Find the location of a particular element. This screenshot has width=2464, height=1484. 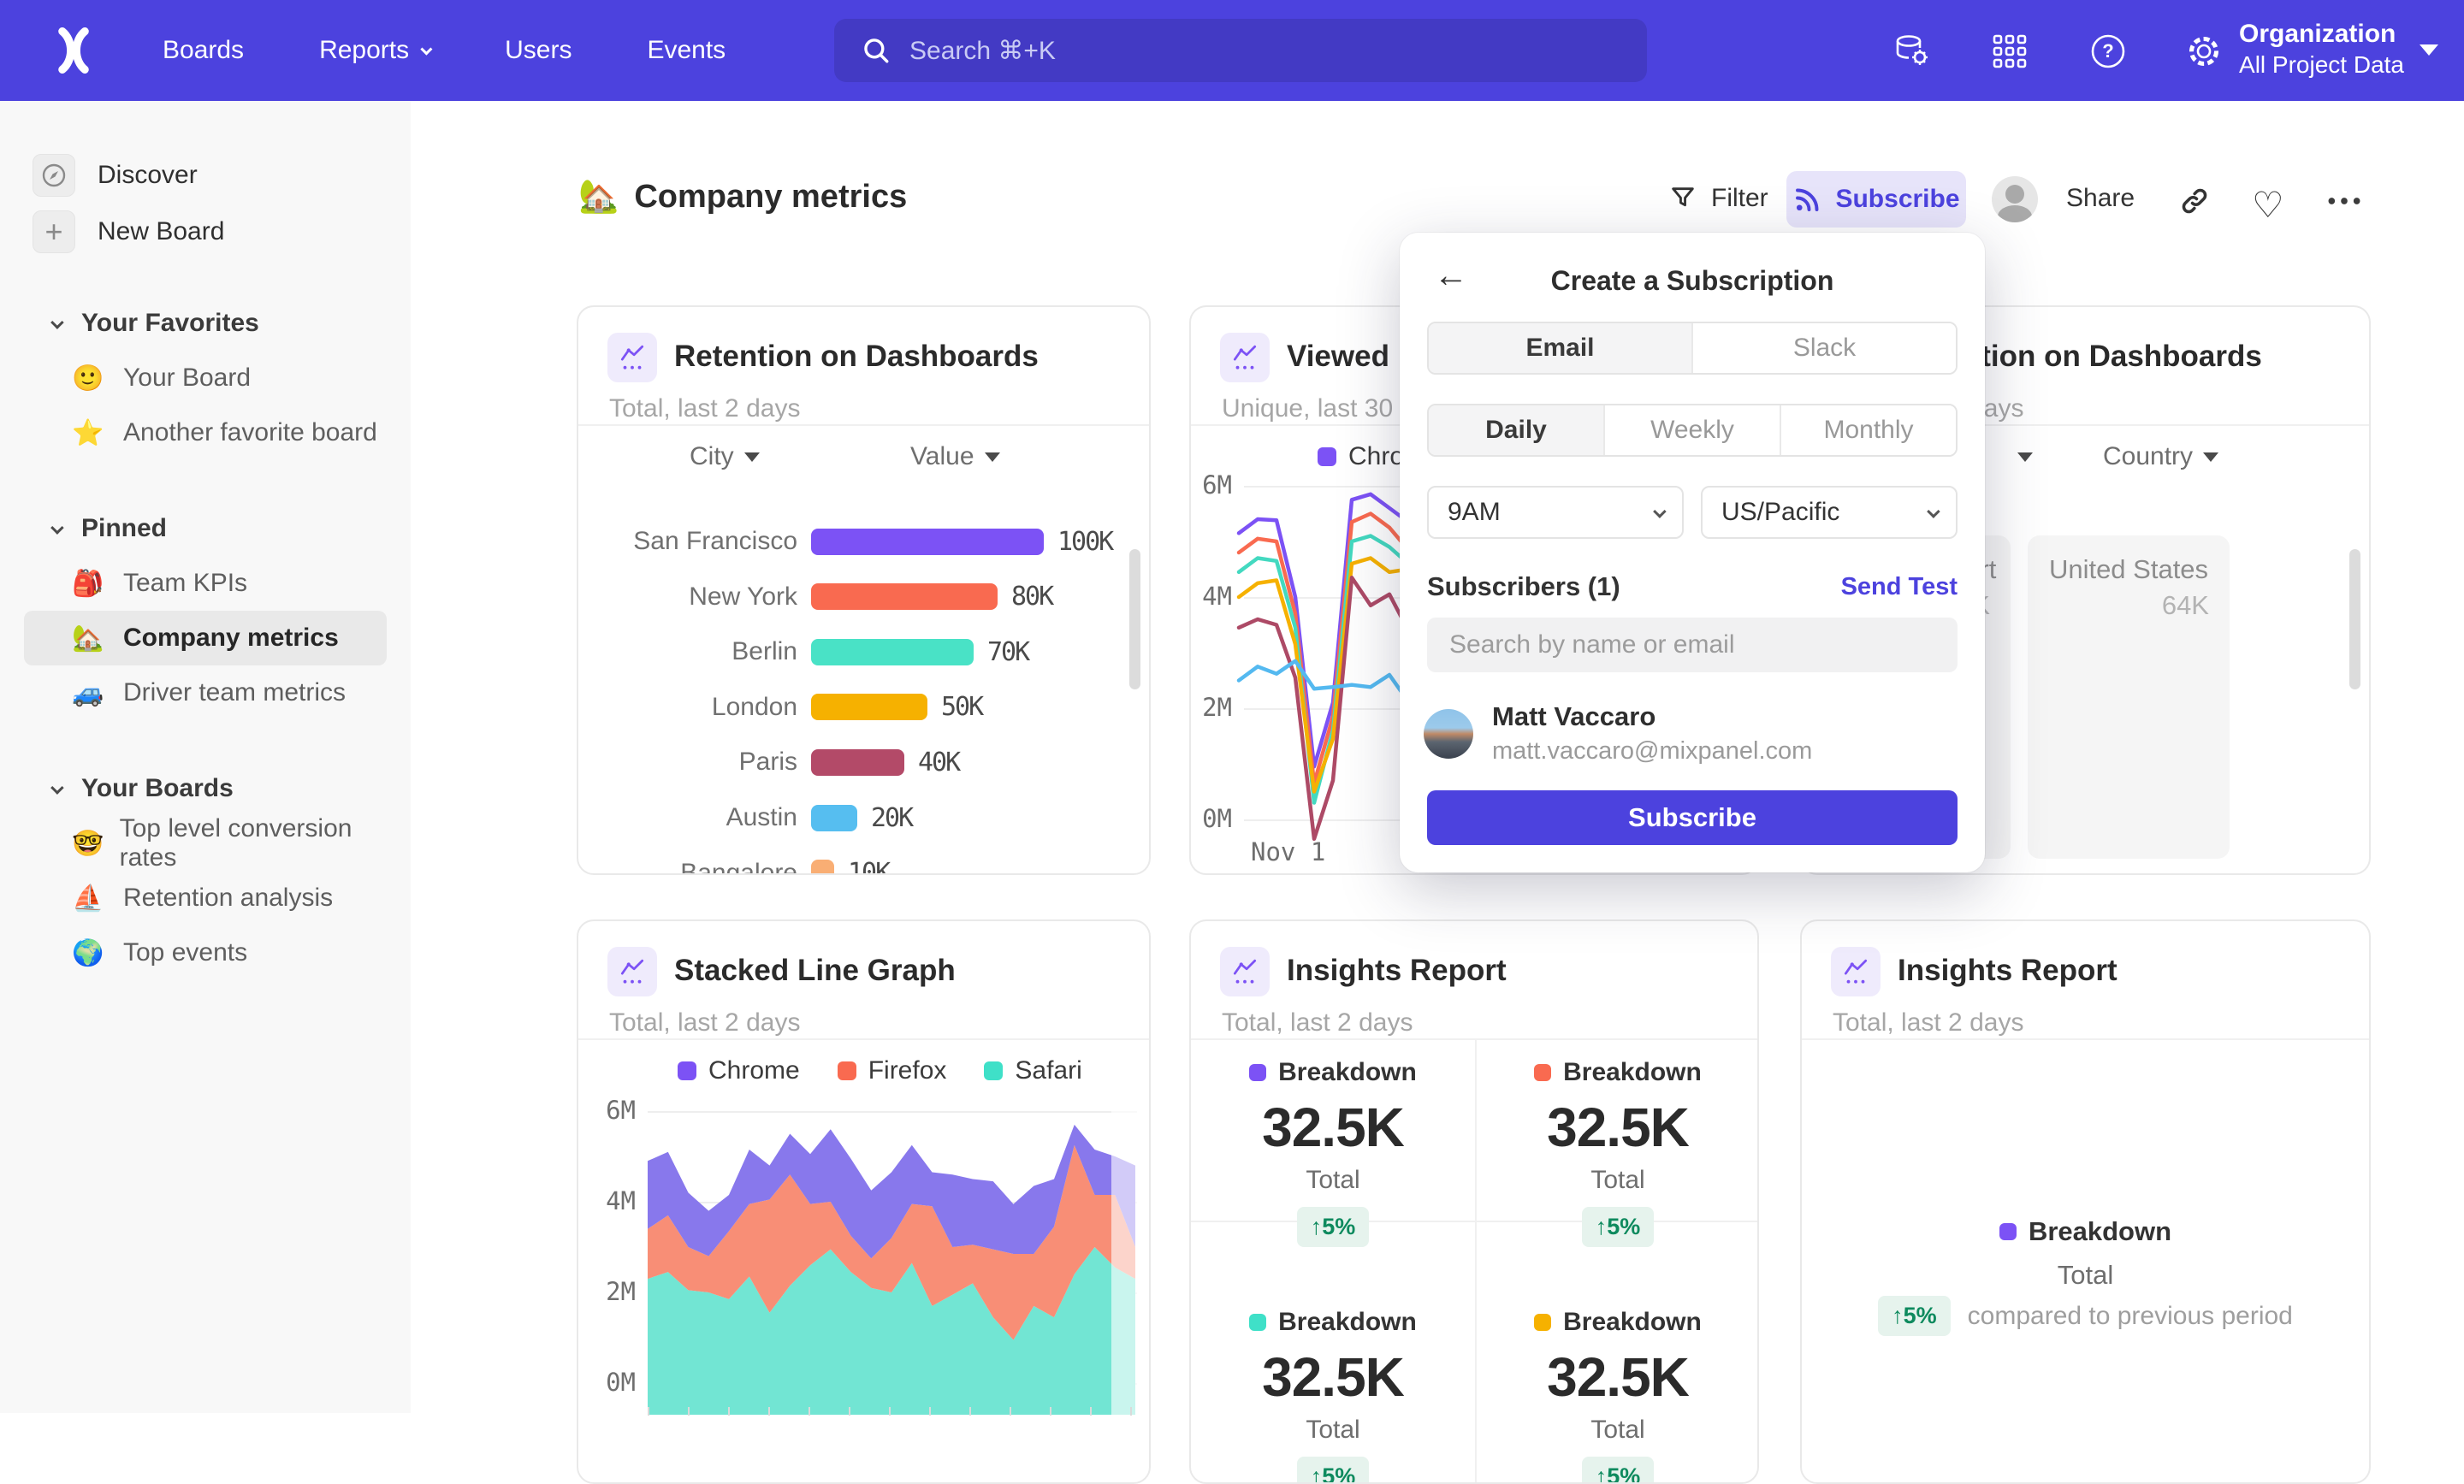

nav-item-reports: Reports is located at coordinates (376, 50).